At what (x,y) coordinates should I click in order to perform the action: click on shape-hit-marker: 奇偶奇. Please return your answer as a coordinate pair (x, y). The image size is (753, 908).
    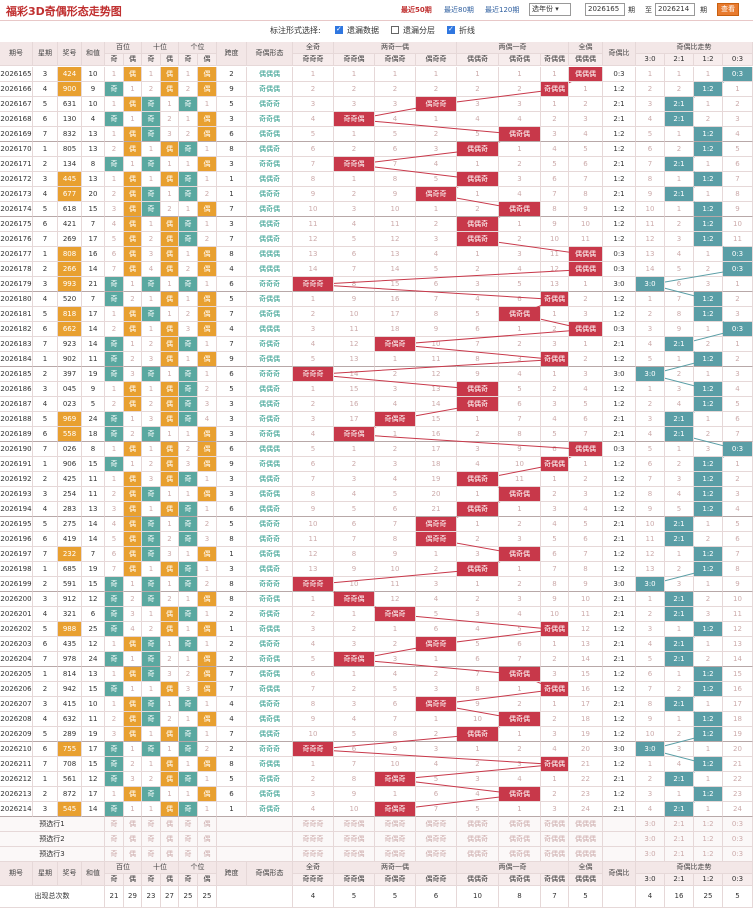
    Looking at the image, I should click on (395, 614).